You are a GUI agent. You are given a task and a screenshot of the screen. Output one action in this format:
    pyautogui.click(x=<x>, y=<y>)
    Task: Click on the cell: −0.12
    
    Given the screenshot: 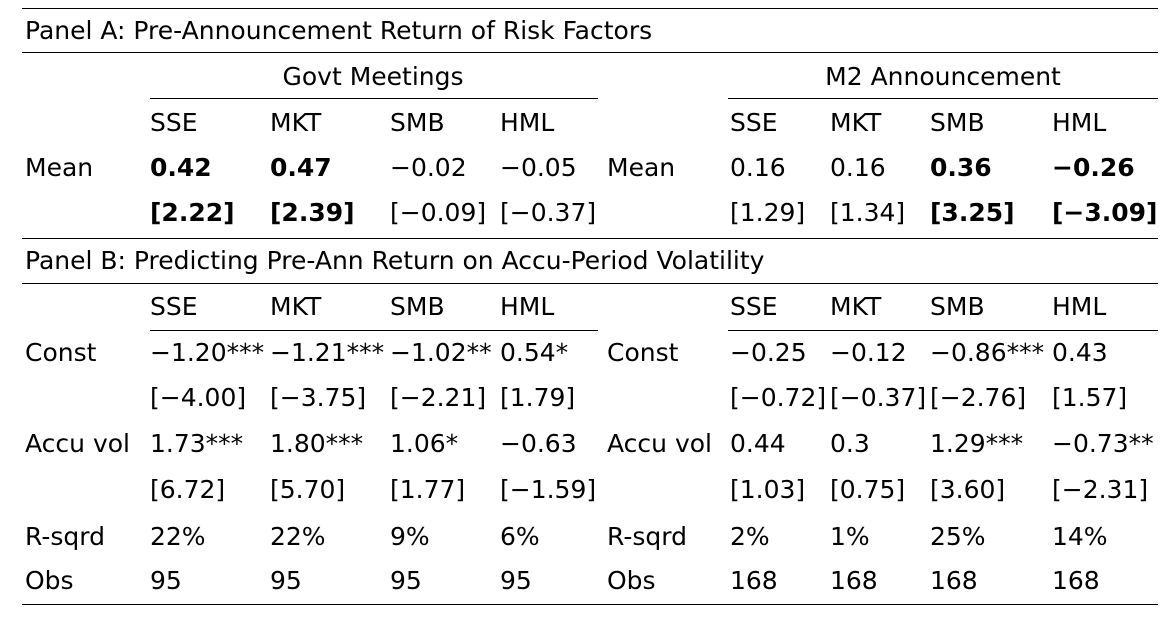 What is the action you would take?
    pyautogui.click(x=868, y=352)
    